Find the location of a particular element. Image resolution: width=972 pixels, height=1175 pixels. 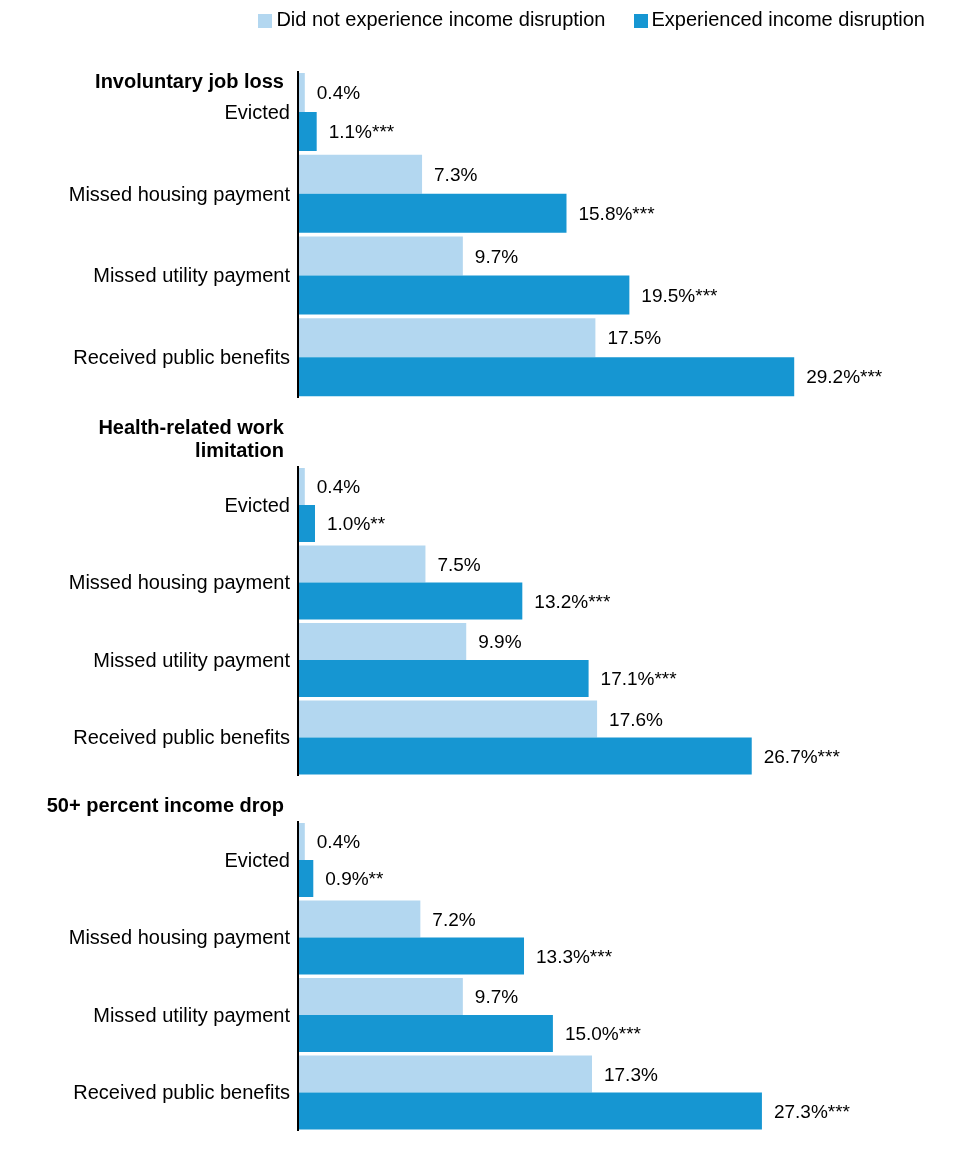

data-label: 15.0%*** is located at coordinates (603, 1034).